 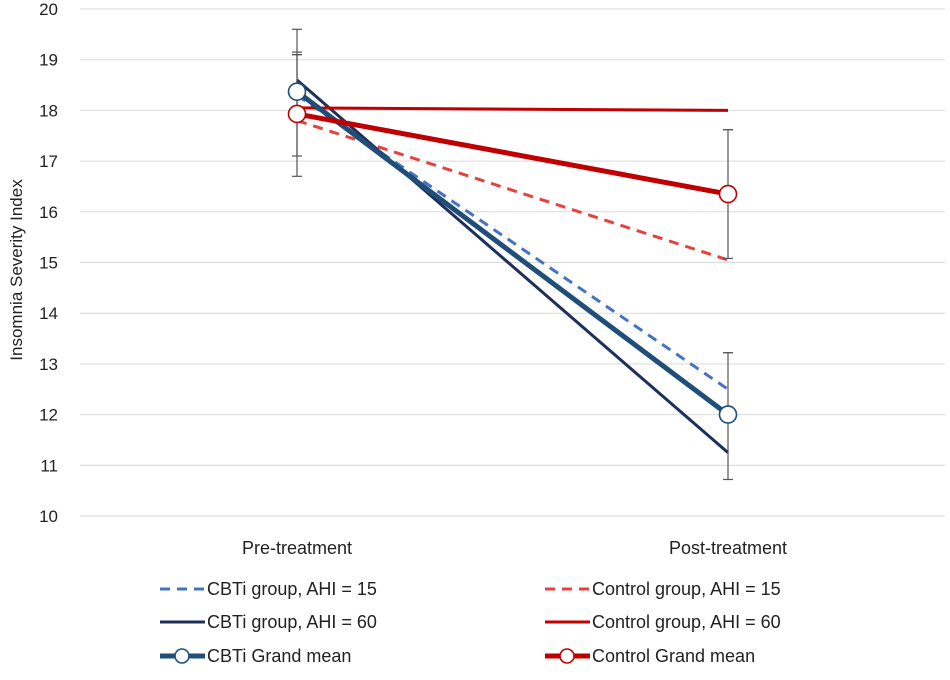 What do you see at coordinates (686, 589) in the screenshot?
I see `legend-label-ctrl15: Control group, AHI = 15` at bounding box center [686, 589].